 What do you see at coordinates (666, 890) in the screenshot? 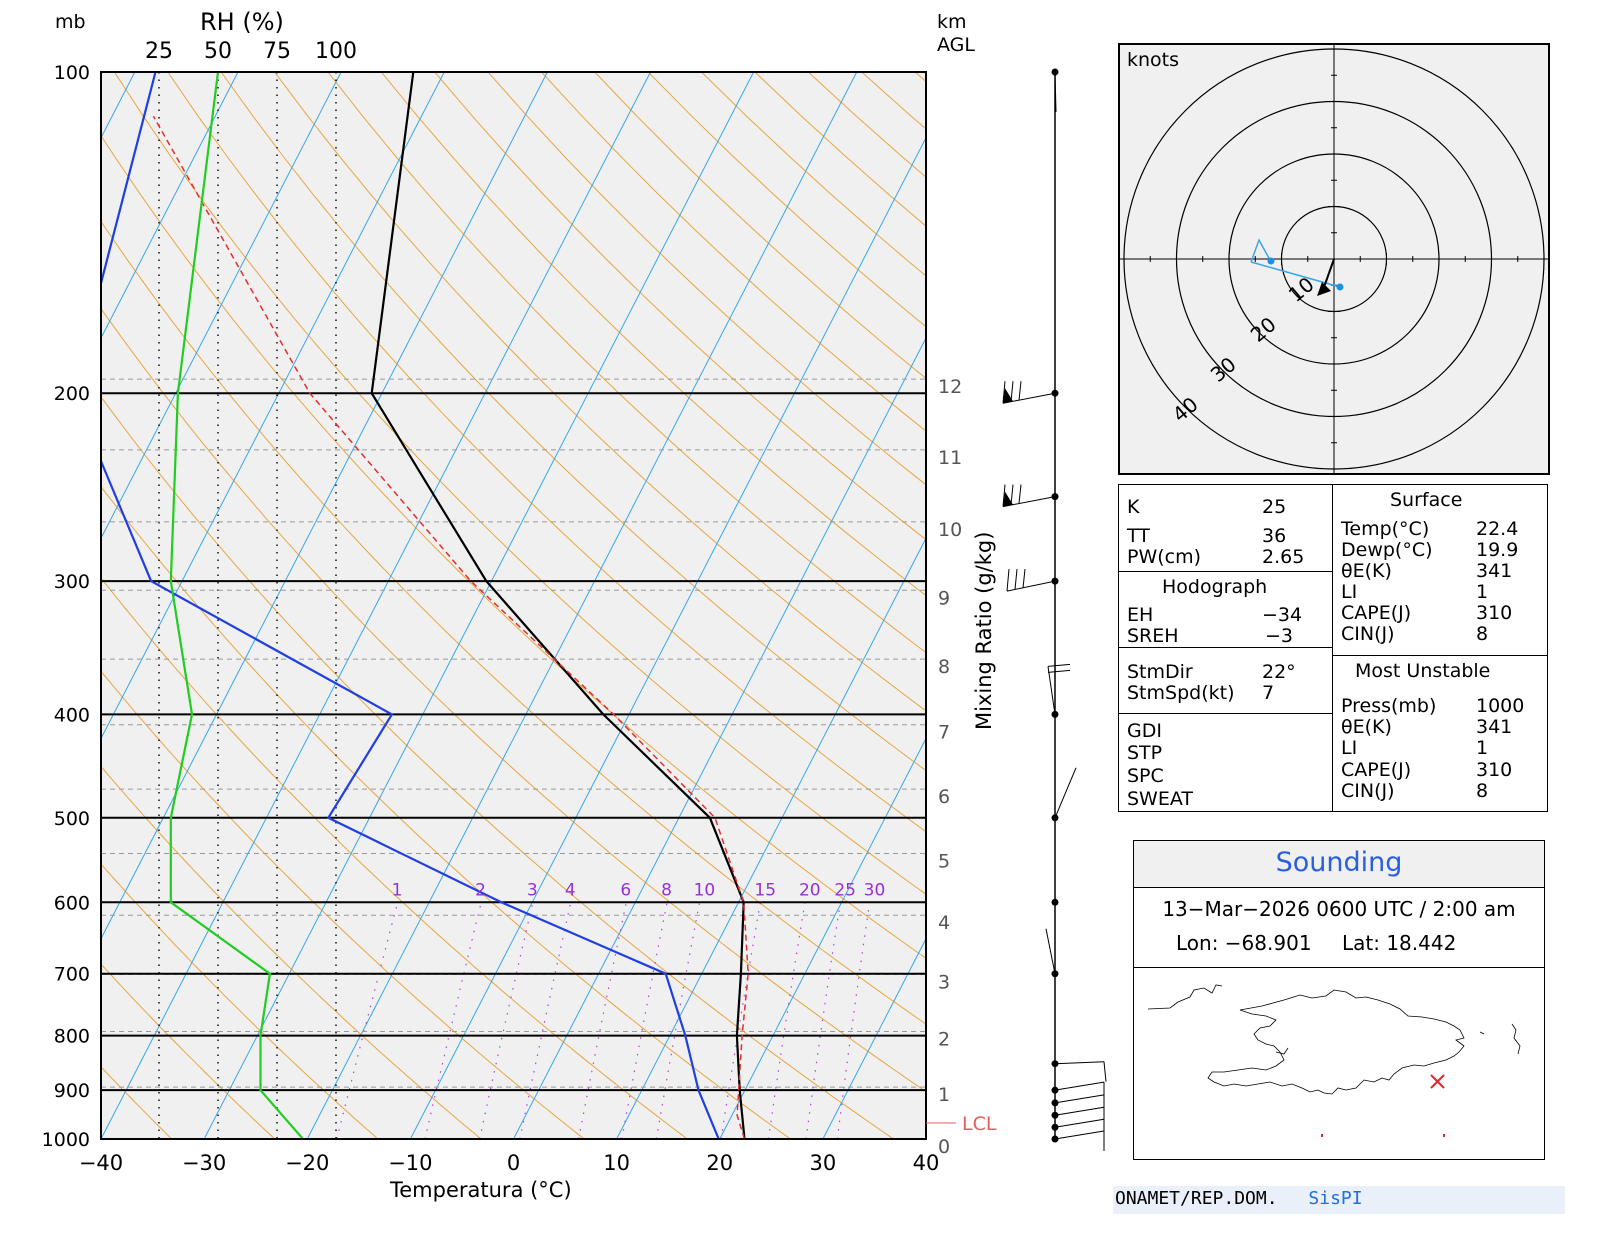
I see `mixing-ratio-tick: 8` at bounding box center [666, 890].